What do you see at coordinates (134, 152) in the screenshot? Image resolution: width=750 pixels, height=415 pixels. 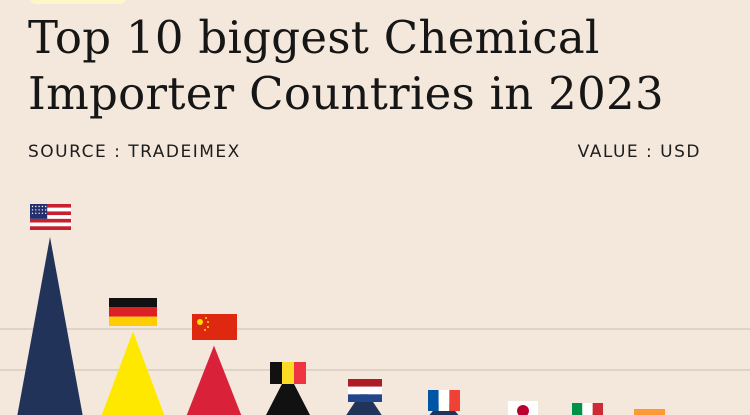 I see `source-label: SOURCE : TRADEIMEX` at bounding box center [134, 152].